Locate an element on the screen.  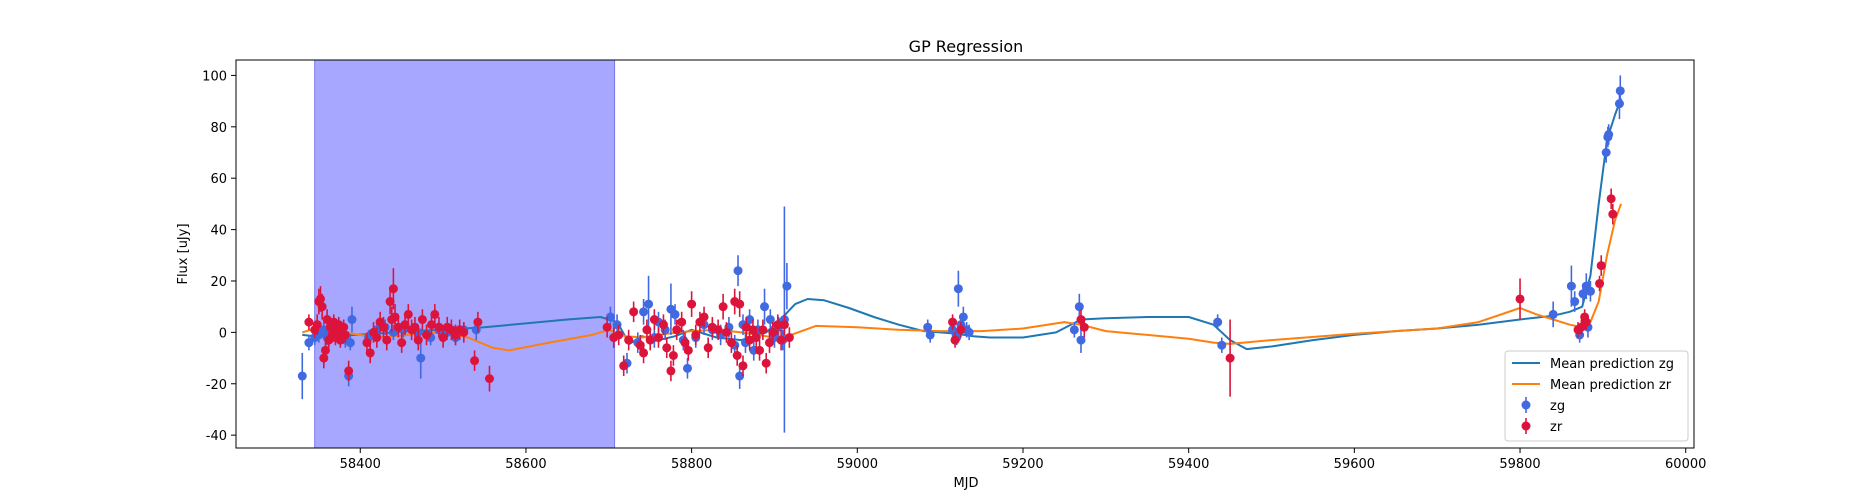
x-tick-label: 58800 is located at coordinates (691, 464).